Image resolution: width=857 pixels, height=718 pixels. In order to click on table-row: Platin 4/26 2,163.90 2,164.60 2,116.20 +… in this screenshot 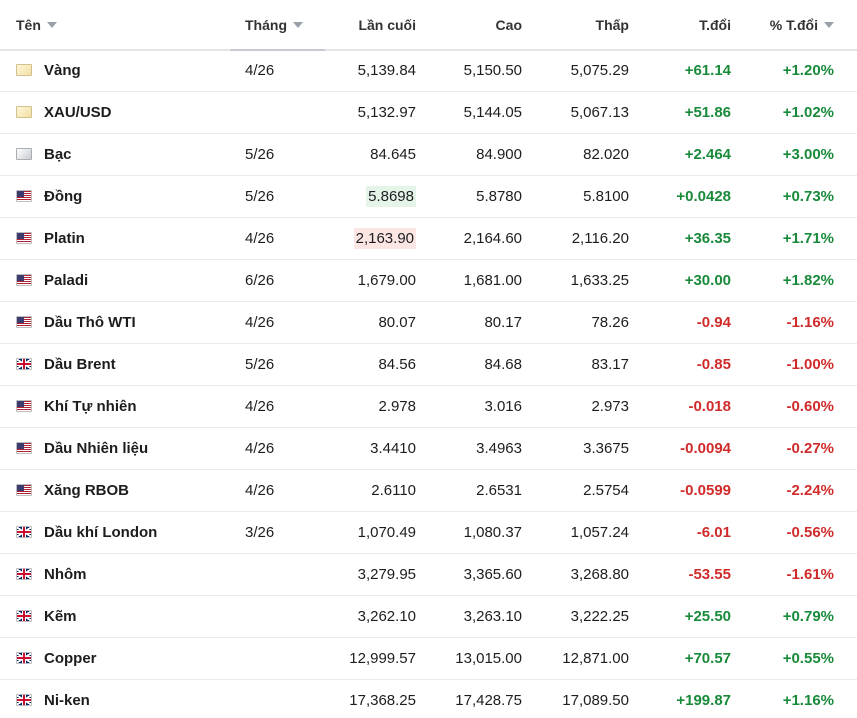, I will do `click(428, 238)`.